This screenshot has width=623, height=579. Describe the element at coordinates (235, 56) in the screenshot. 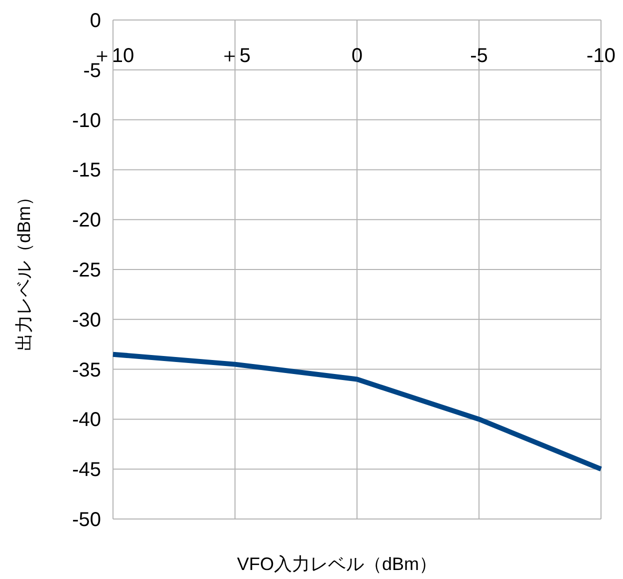

I see `x-tick-label: ＋5` at that location.